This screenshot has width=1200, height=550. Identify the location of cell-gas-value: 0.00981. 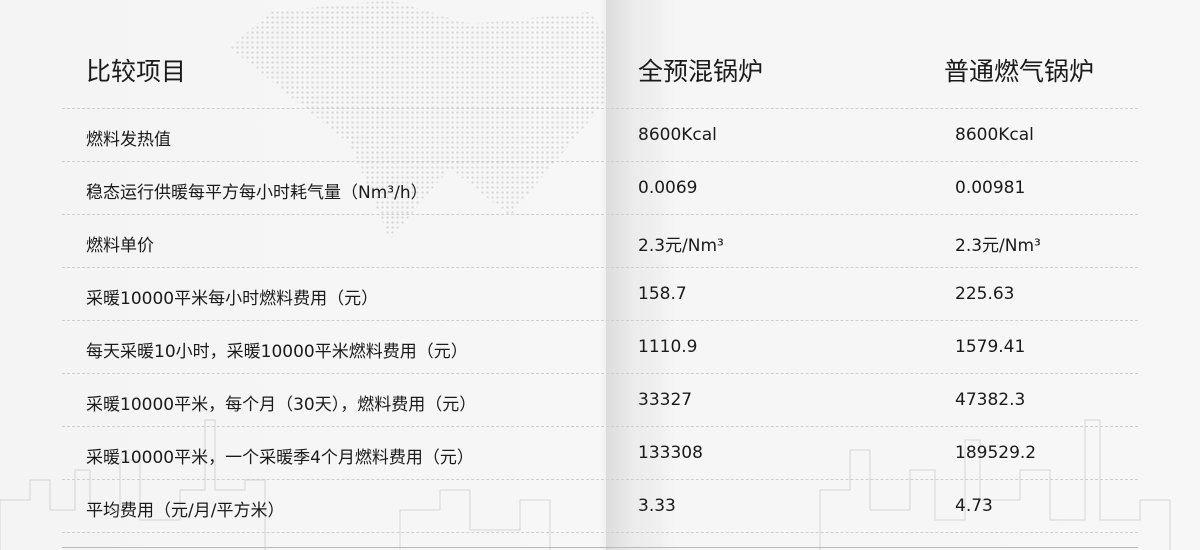
(990, 188).